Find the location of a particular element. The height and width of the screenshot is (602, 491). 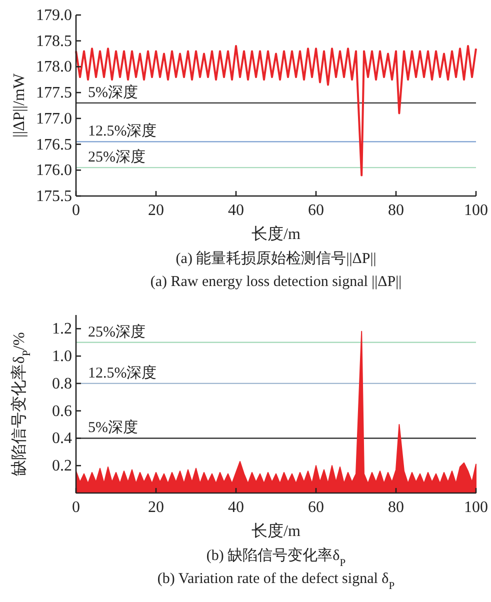

text: (b) 缺陷信号变化率δ$_{P}$ is located at coordinates (276, 557).